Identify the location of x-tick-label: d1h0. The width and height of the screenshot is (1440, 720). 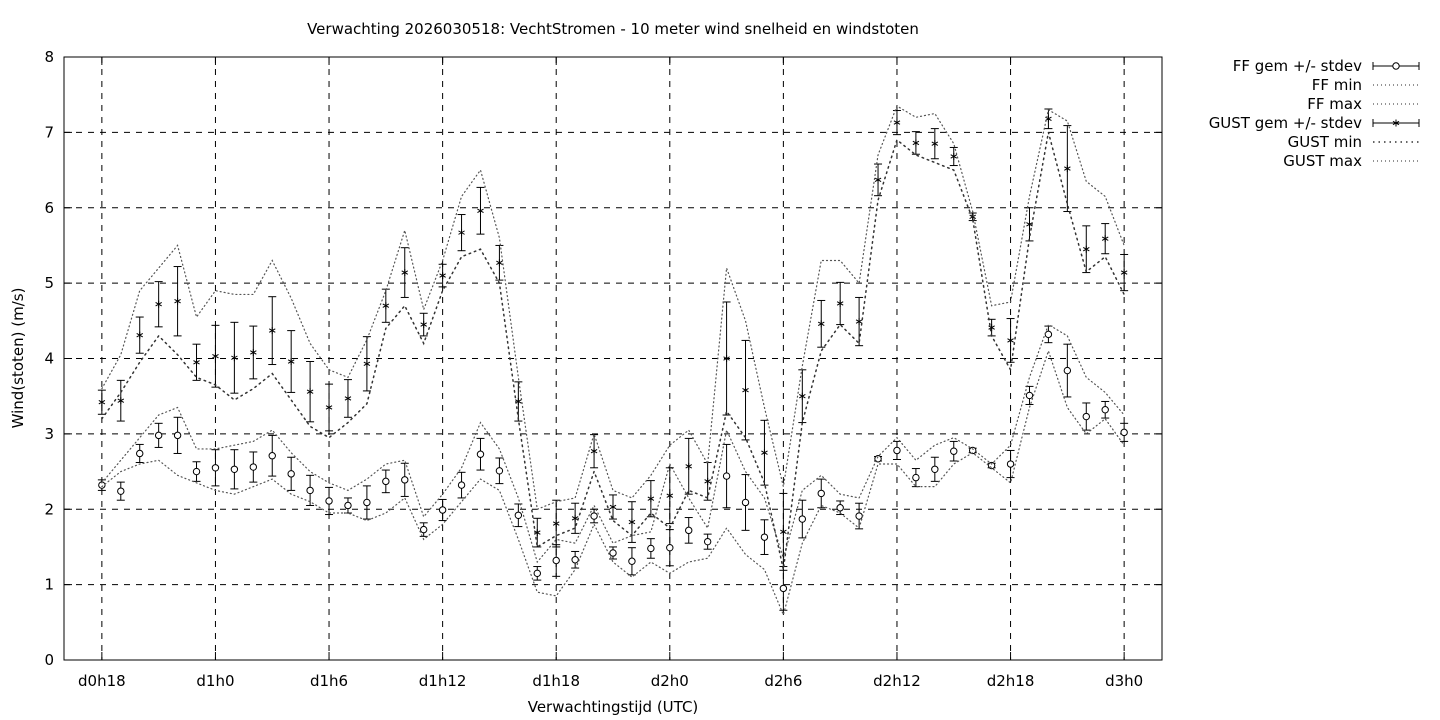
(215, 681).